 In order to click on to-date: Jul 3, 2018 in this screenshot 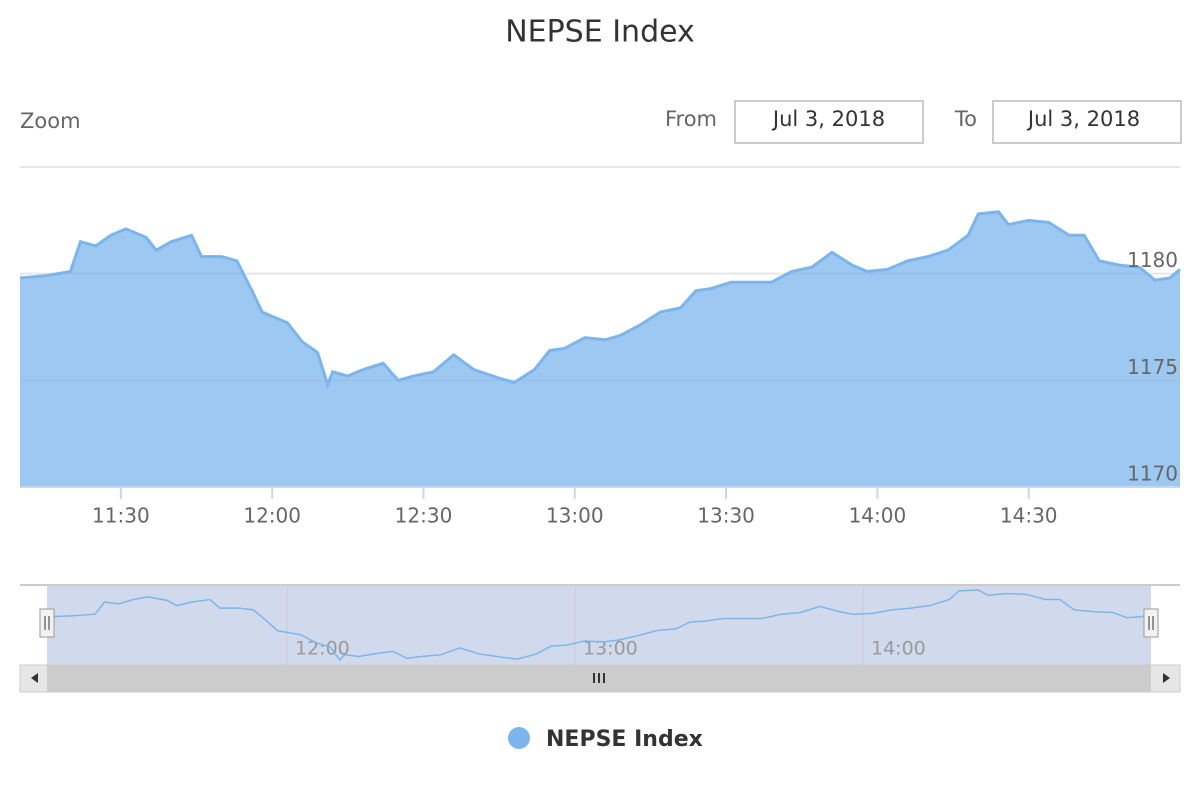, I will do `click(1083, 119)`.